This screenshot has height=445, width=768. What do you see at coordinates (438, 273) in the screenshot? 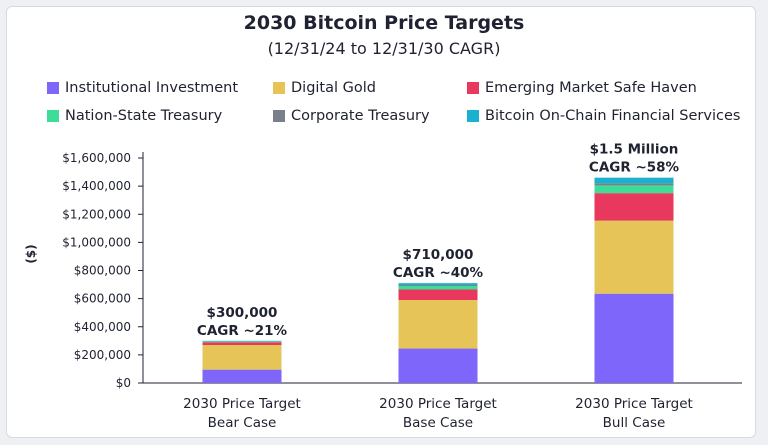
I see `bar-cagr-label: CAGR ~40%` at bounding box center [438, 273].